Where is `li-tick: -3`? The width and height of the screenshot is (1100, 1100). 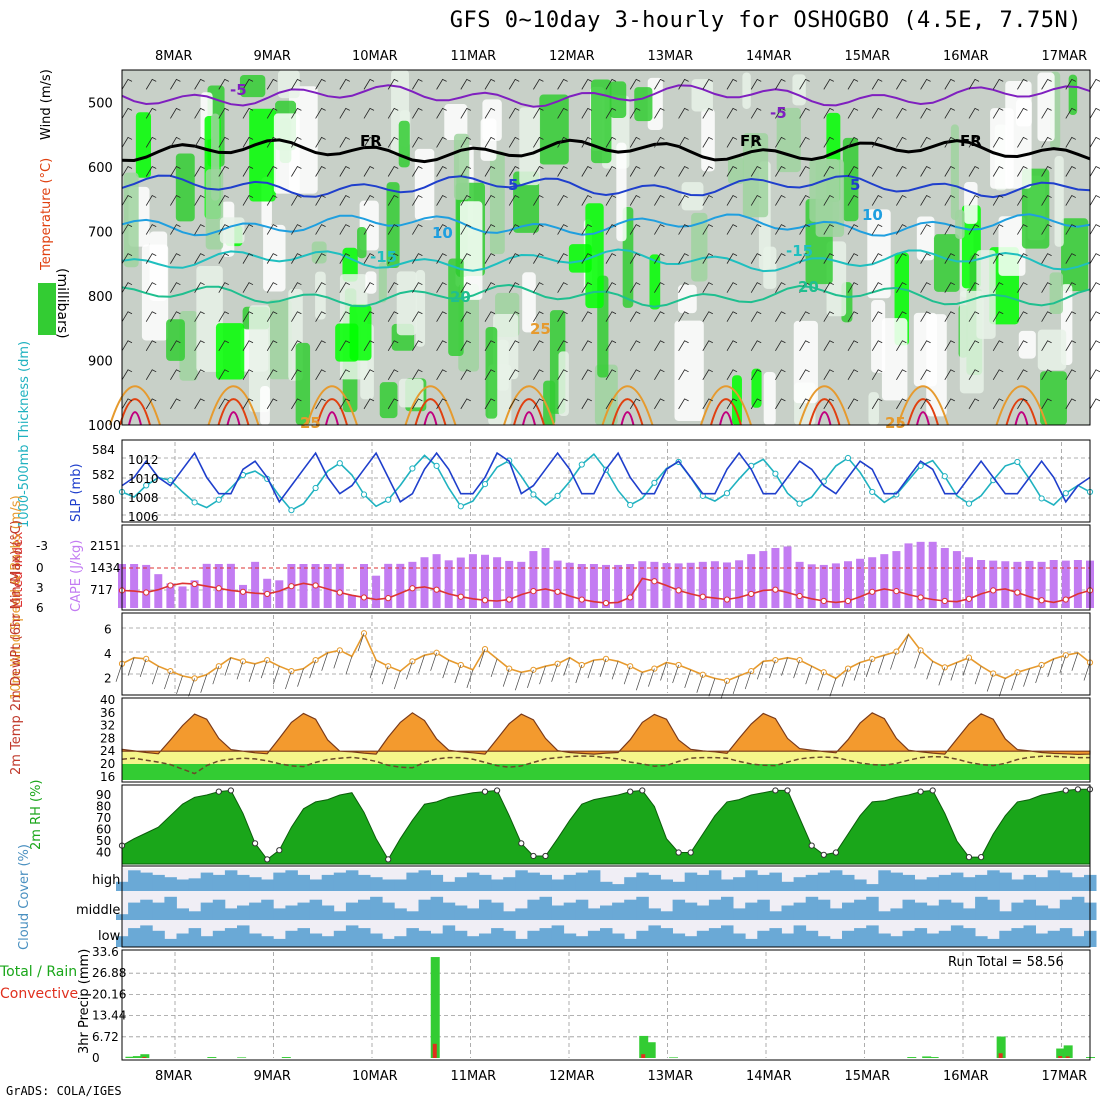
li-tick: -3 is located at coordinates (42, 546).